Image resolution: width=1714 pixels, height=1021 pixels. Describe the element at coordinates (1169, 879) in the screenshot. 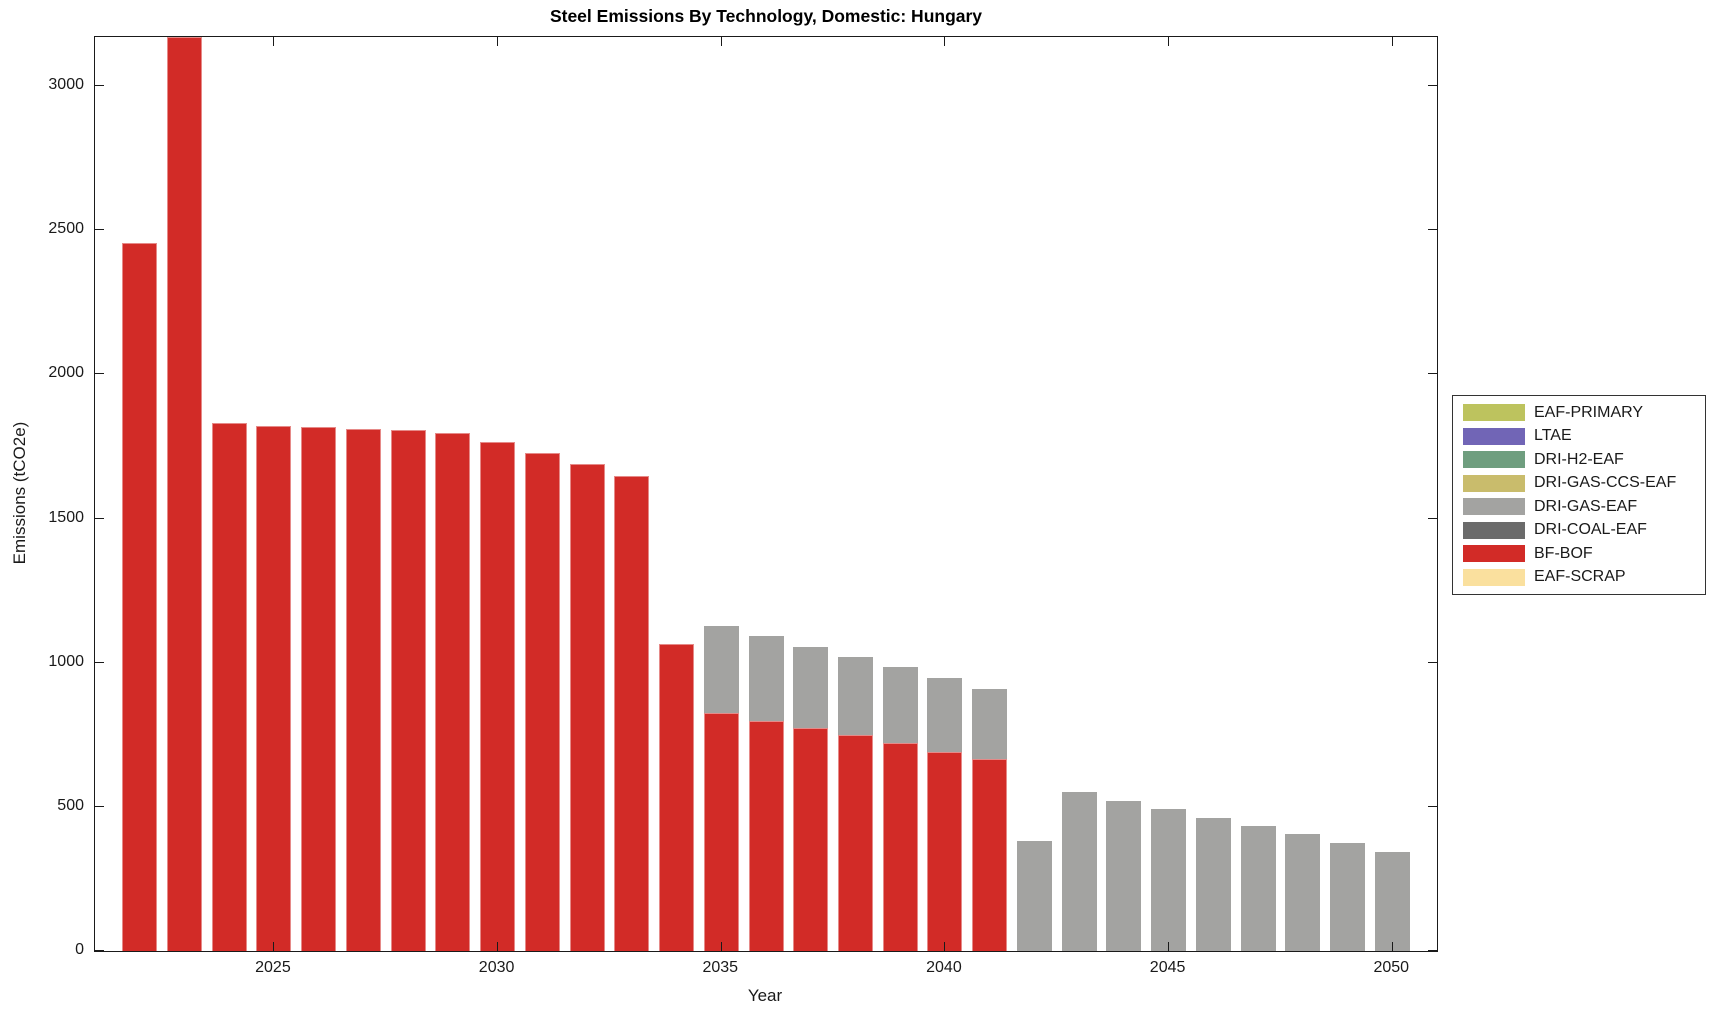

I see `bar-segment-2045-DRI-GAS-EAF` at that location.